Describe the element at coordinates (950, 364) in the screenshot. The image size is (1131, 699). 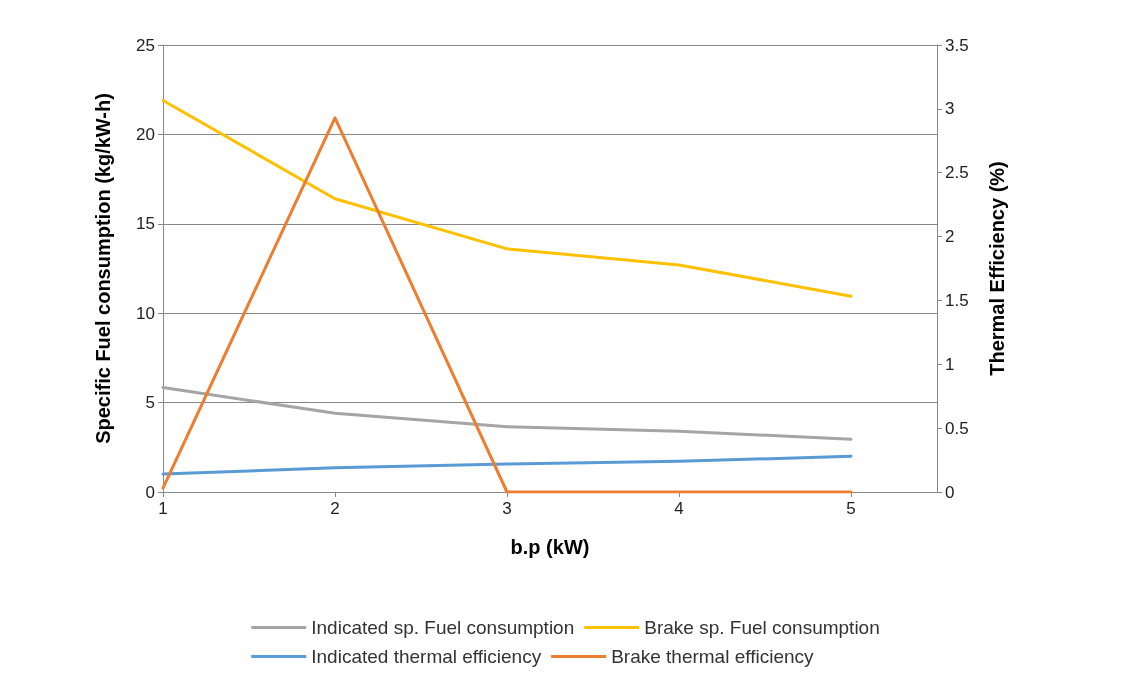
I see `y2-tick-label: 1` at that location.